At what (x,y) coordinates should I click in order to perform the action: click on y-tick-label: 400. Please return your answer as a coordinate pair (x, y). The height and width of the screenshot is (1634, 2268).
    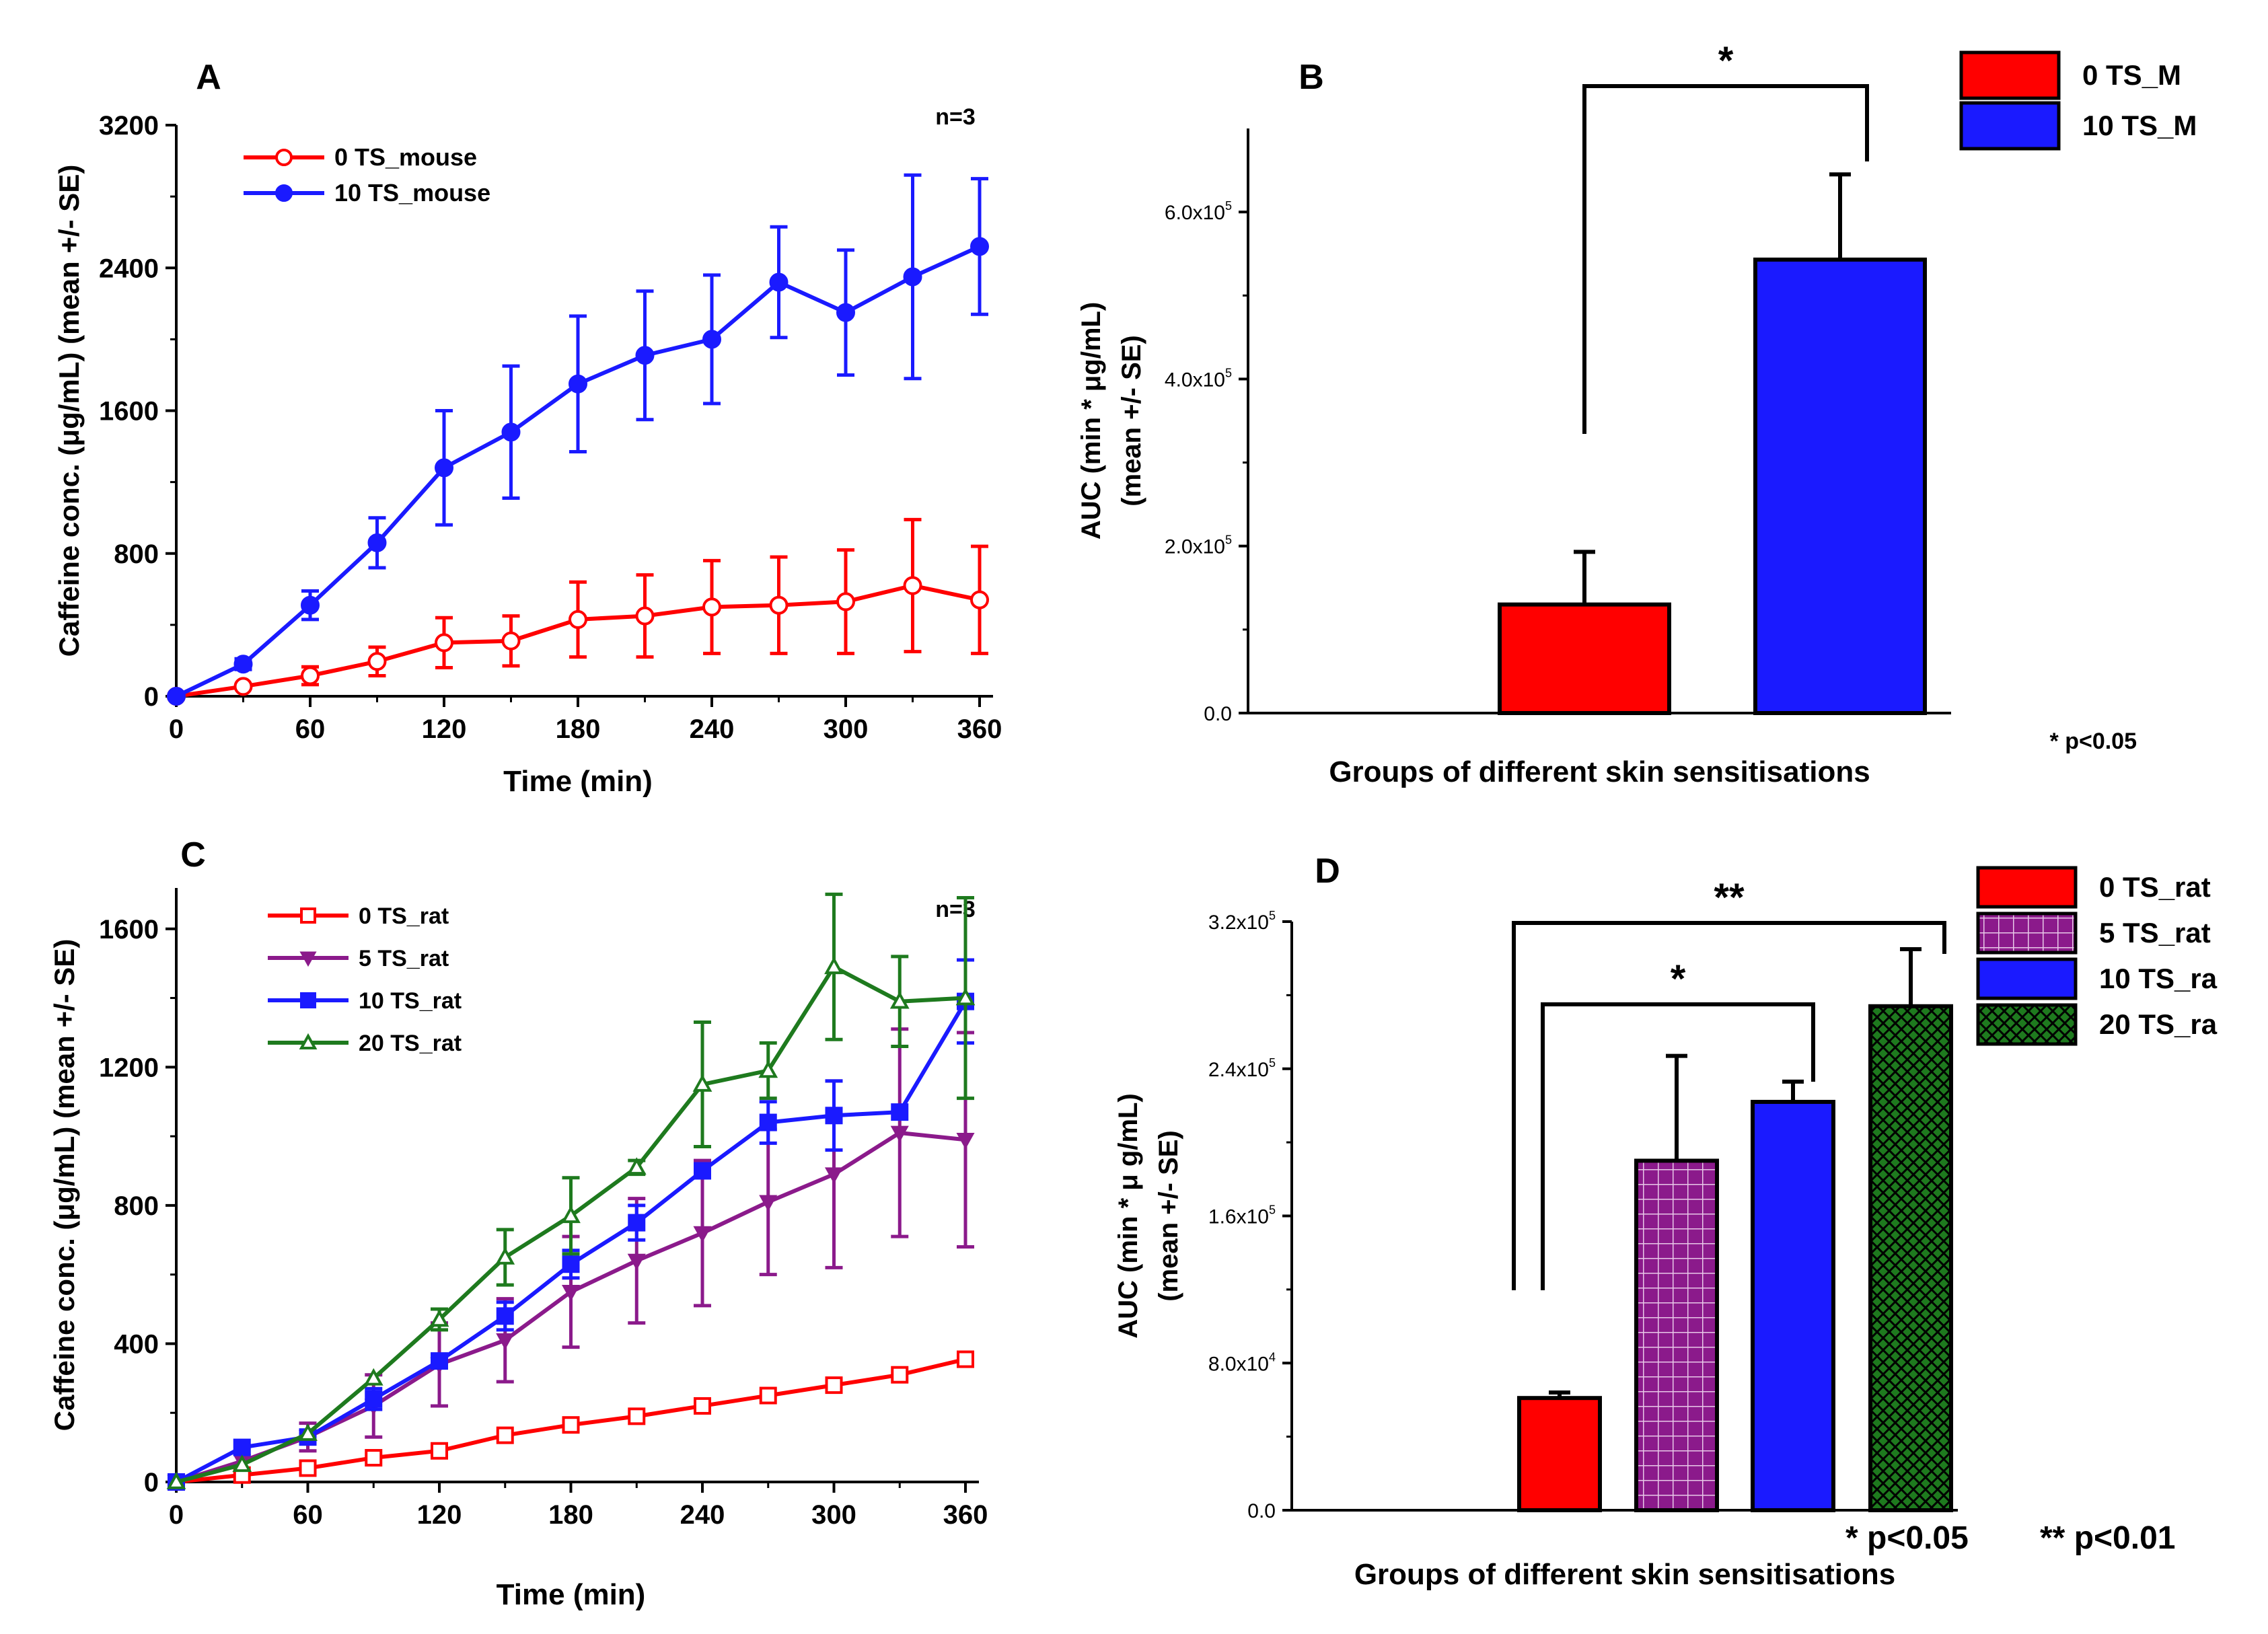
    Looking at the image, I should click on (136, 1344).